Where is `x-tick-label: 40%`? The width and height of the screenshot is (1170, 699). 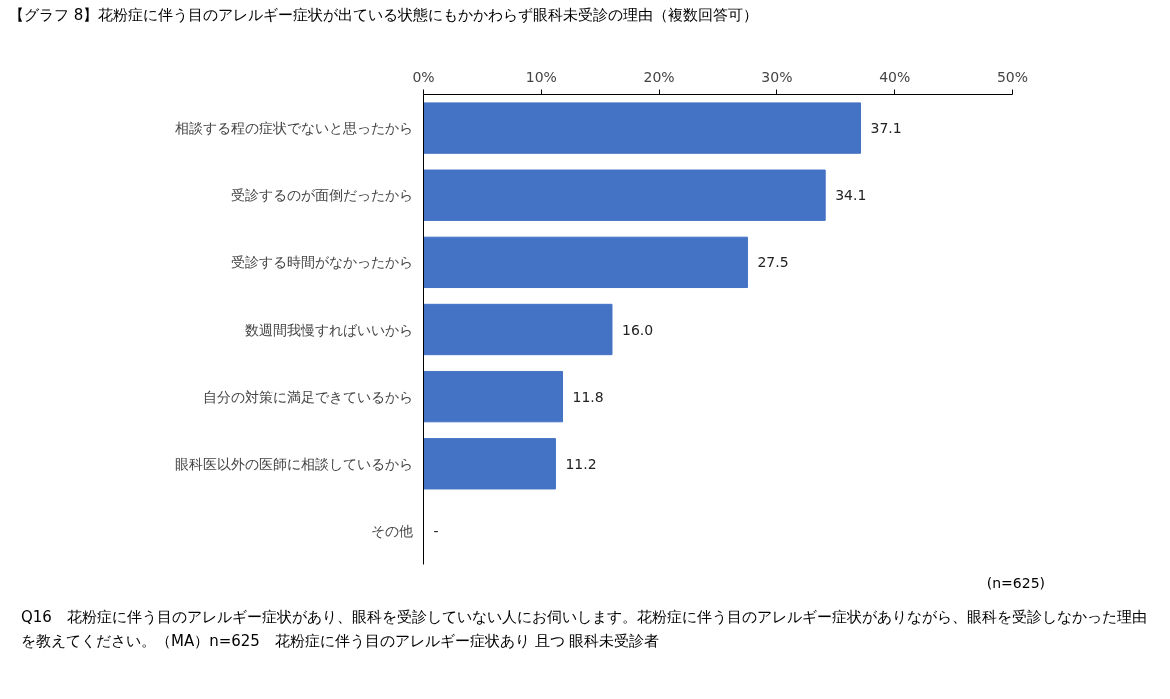 x-tick-label: 40% is located at coordinates (895, 76).